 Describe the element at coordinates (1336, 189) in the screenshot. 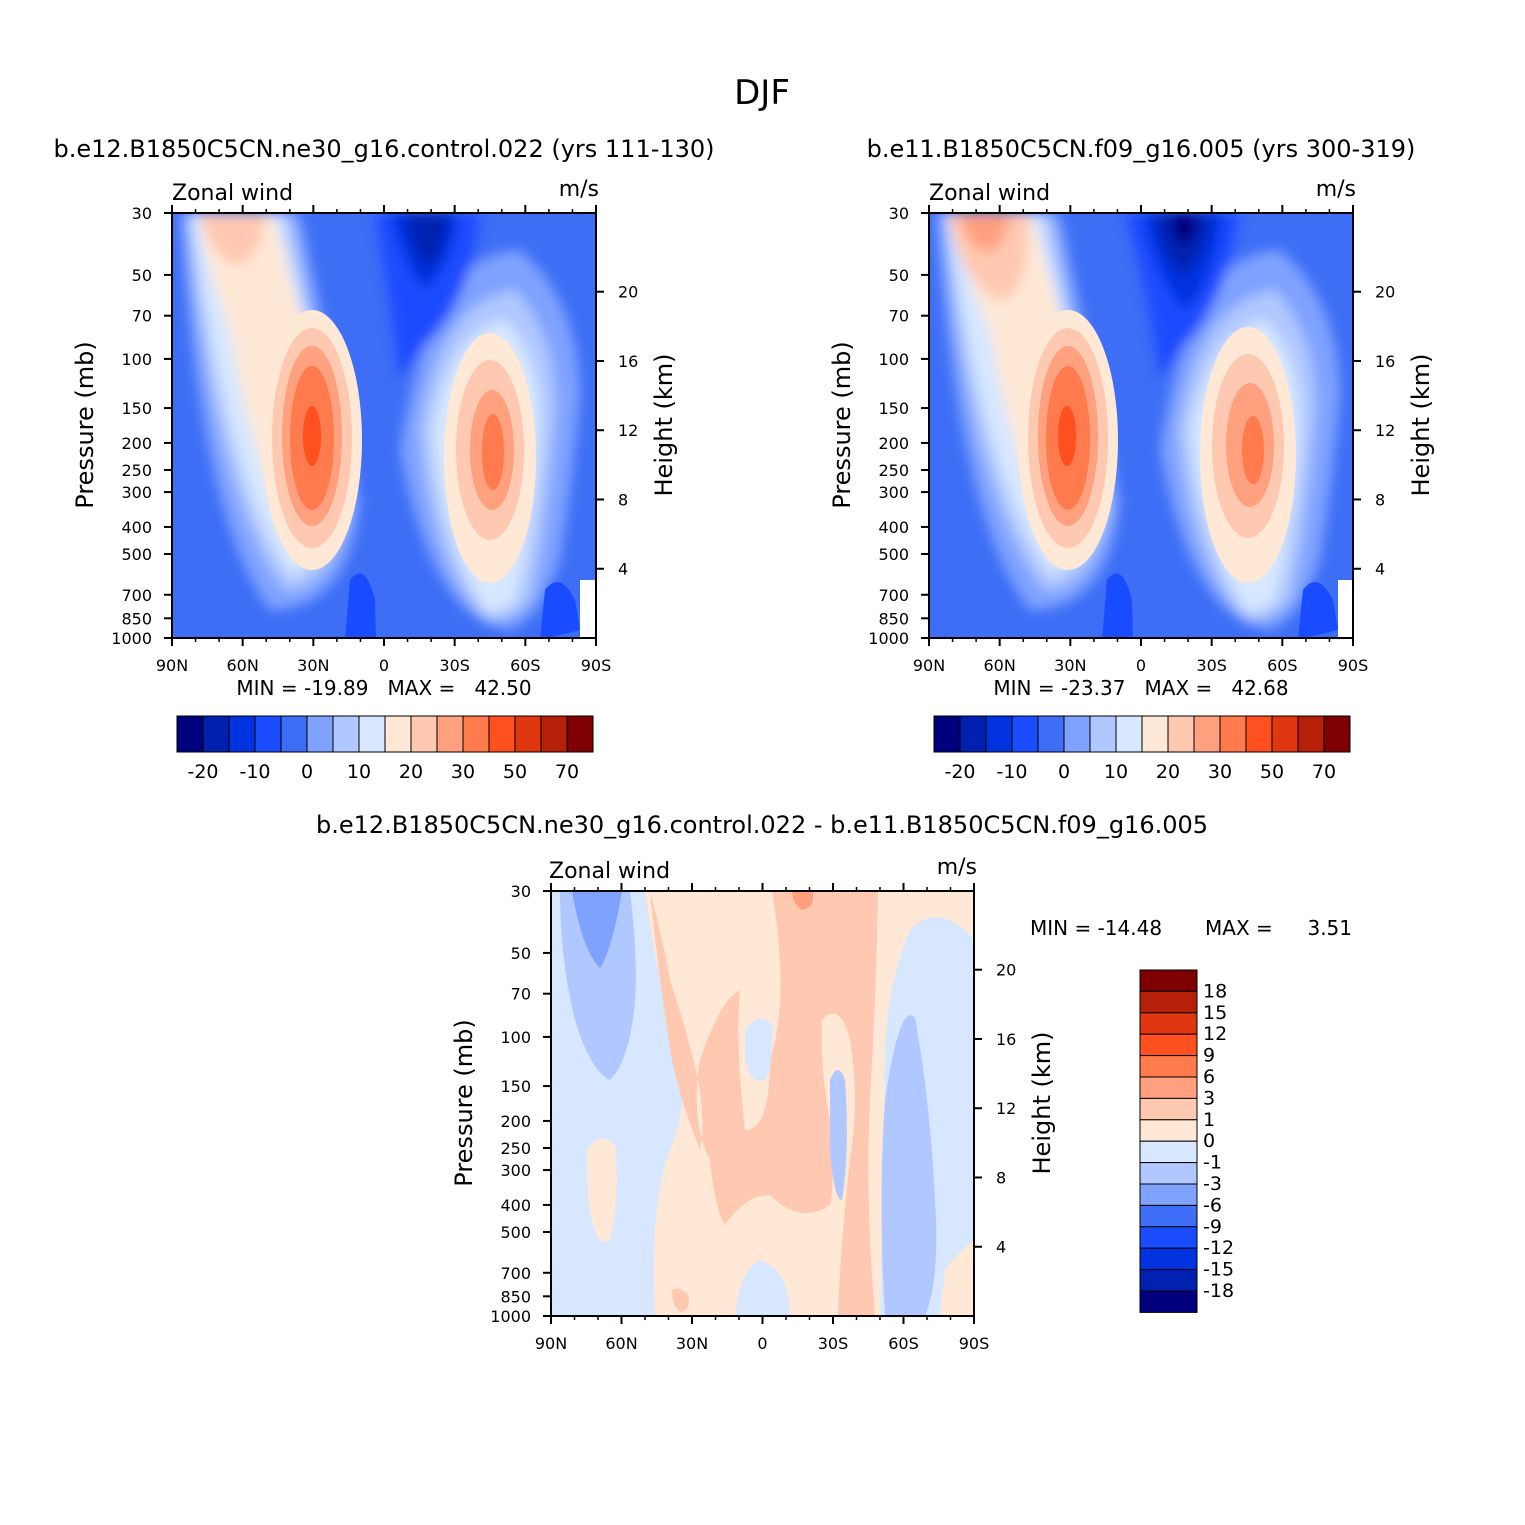

I see `panel-2-units: m/s` at that location.